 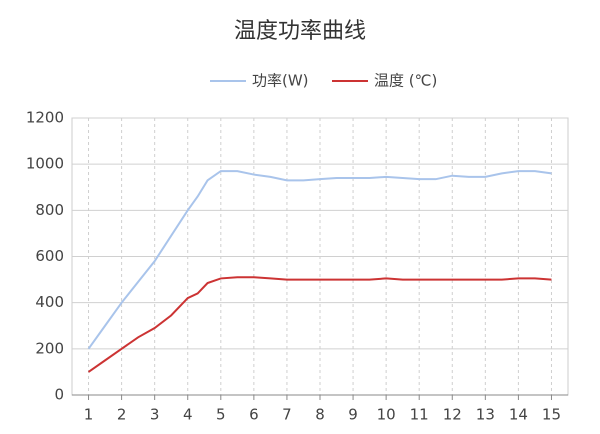 What do you see at coordinates (122, 415) in the screenshot?
I see `x-tick-label: 2` at bounding box center [122, 415].